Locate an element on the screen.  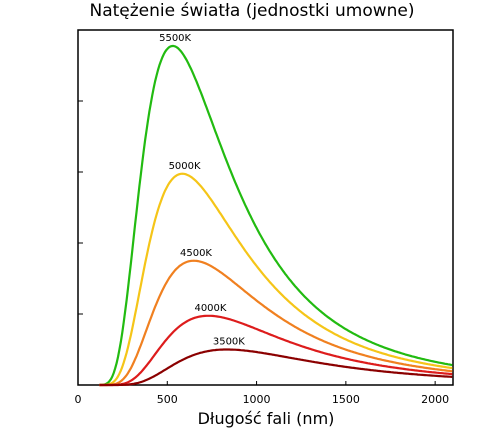
x-tick-label: 1000 is located at coordinates (257, 399).